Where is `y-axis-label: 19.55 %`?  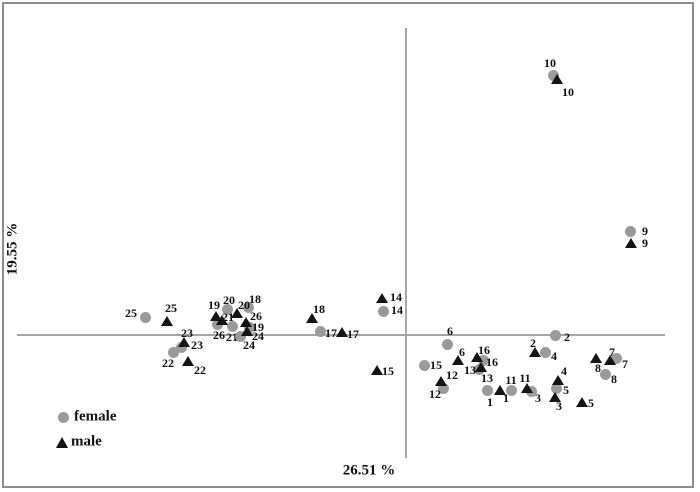
y-axis-label: 19.55 % is located at coordinates (12, 249).